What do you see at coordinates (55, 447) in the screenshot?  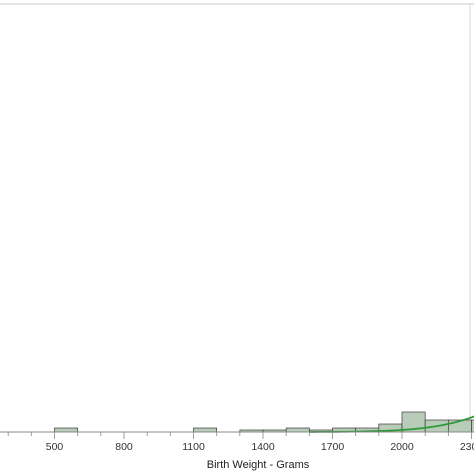 I see `x-tick-label: 500` at bounding box center [55, 447].